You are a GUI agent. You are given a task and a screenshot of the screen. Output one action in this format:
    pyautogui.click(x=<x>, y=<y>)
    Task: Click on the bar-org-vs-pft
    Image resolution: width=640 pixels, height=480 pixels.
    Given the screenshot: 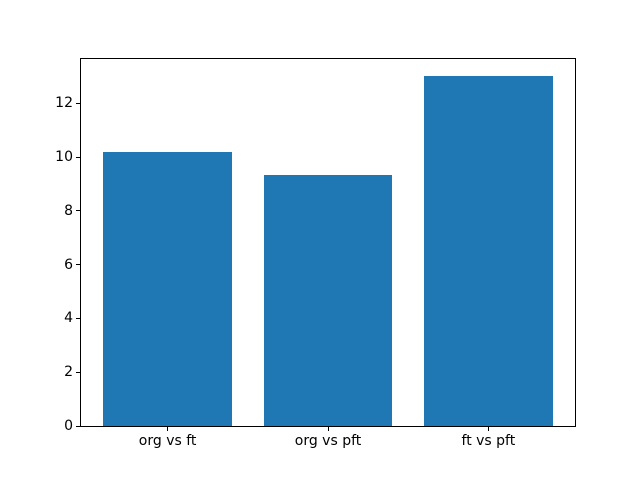 What is the action you would take?
    pyautogui.click(x=328, y=300)
    